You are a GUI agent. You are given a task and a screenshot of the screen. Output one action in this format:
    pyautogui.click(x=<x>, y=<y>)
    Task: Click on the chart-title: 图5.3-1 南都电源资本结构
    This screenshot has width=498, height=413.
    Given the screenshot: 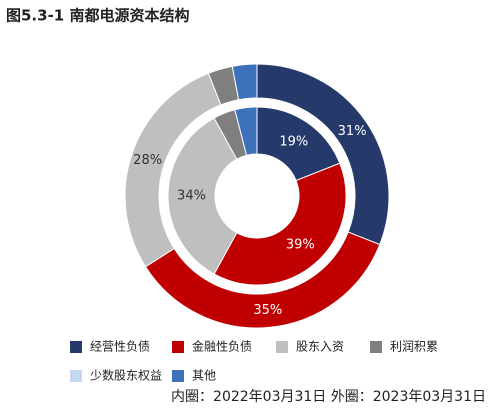 What is the action you would take?
    pyautogui.click(x=97, y=16)
    